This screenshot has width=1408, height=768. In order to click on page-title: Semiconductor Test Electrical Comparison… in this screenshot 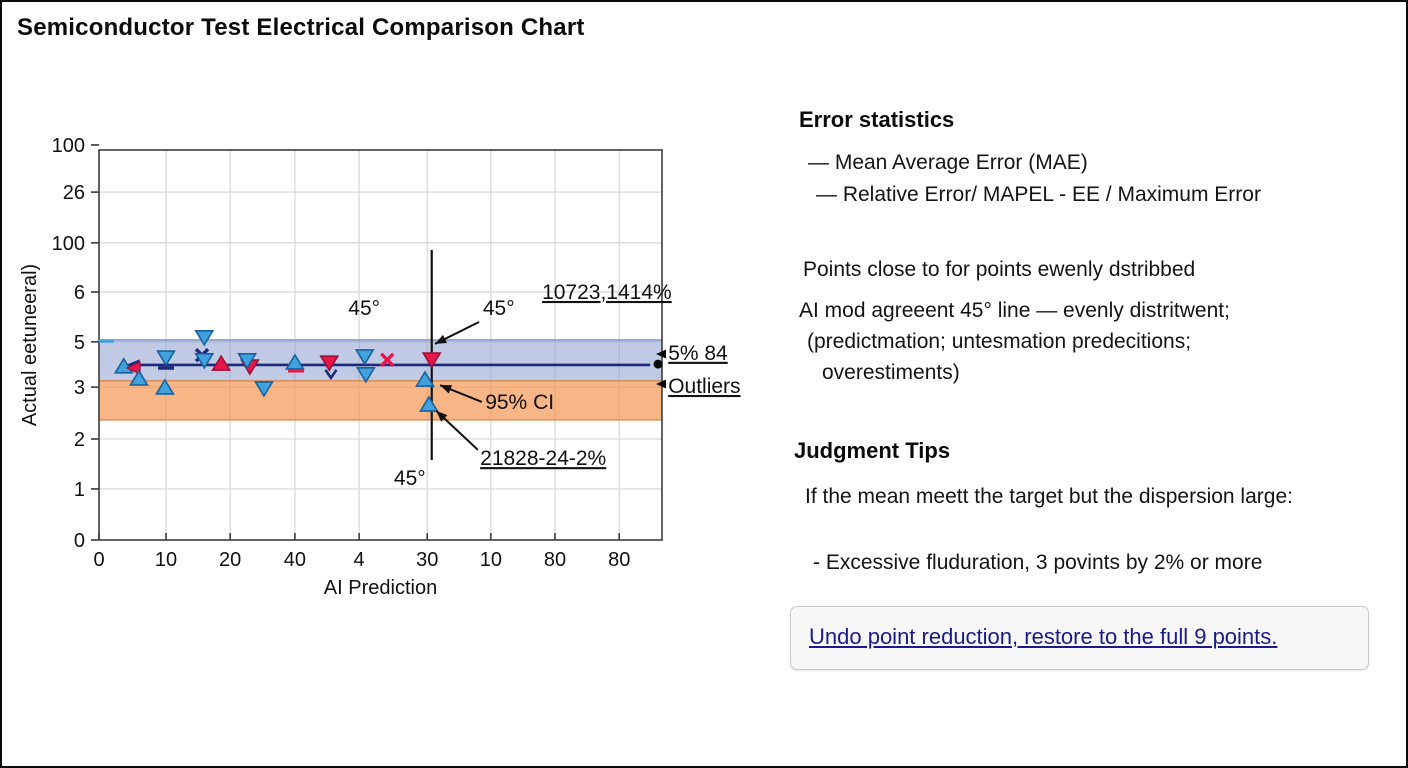, I will do `click(301, 27)`.